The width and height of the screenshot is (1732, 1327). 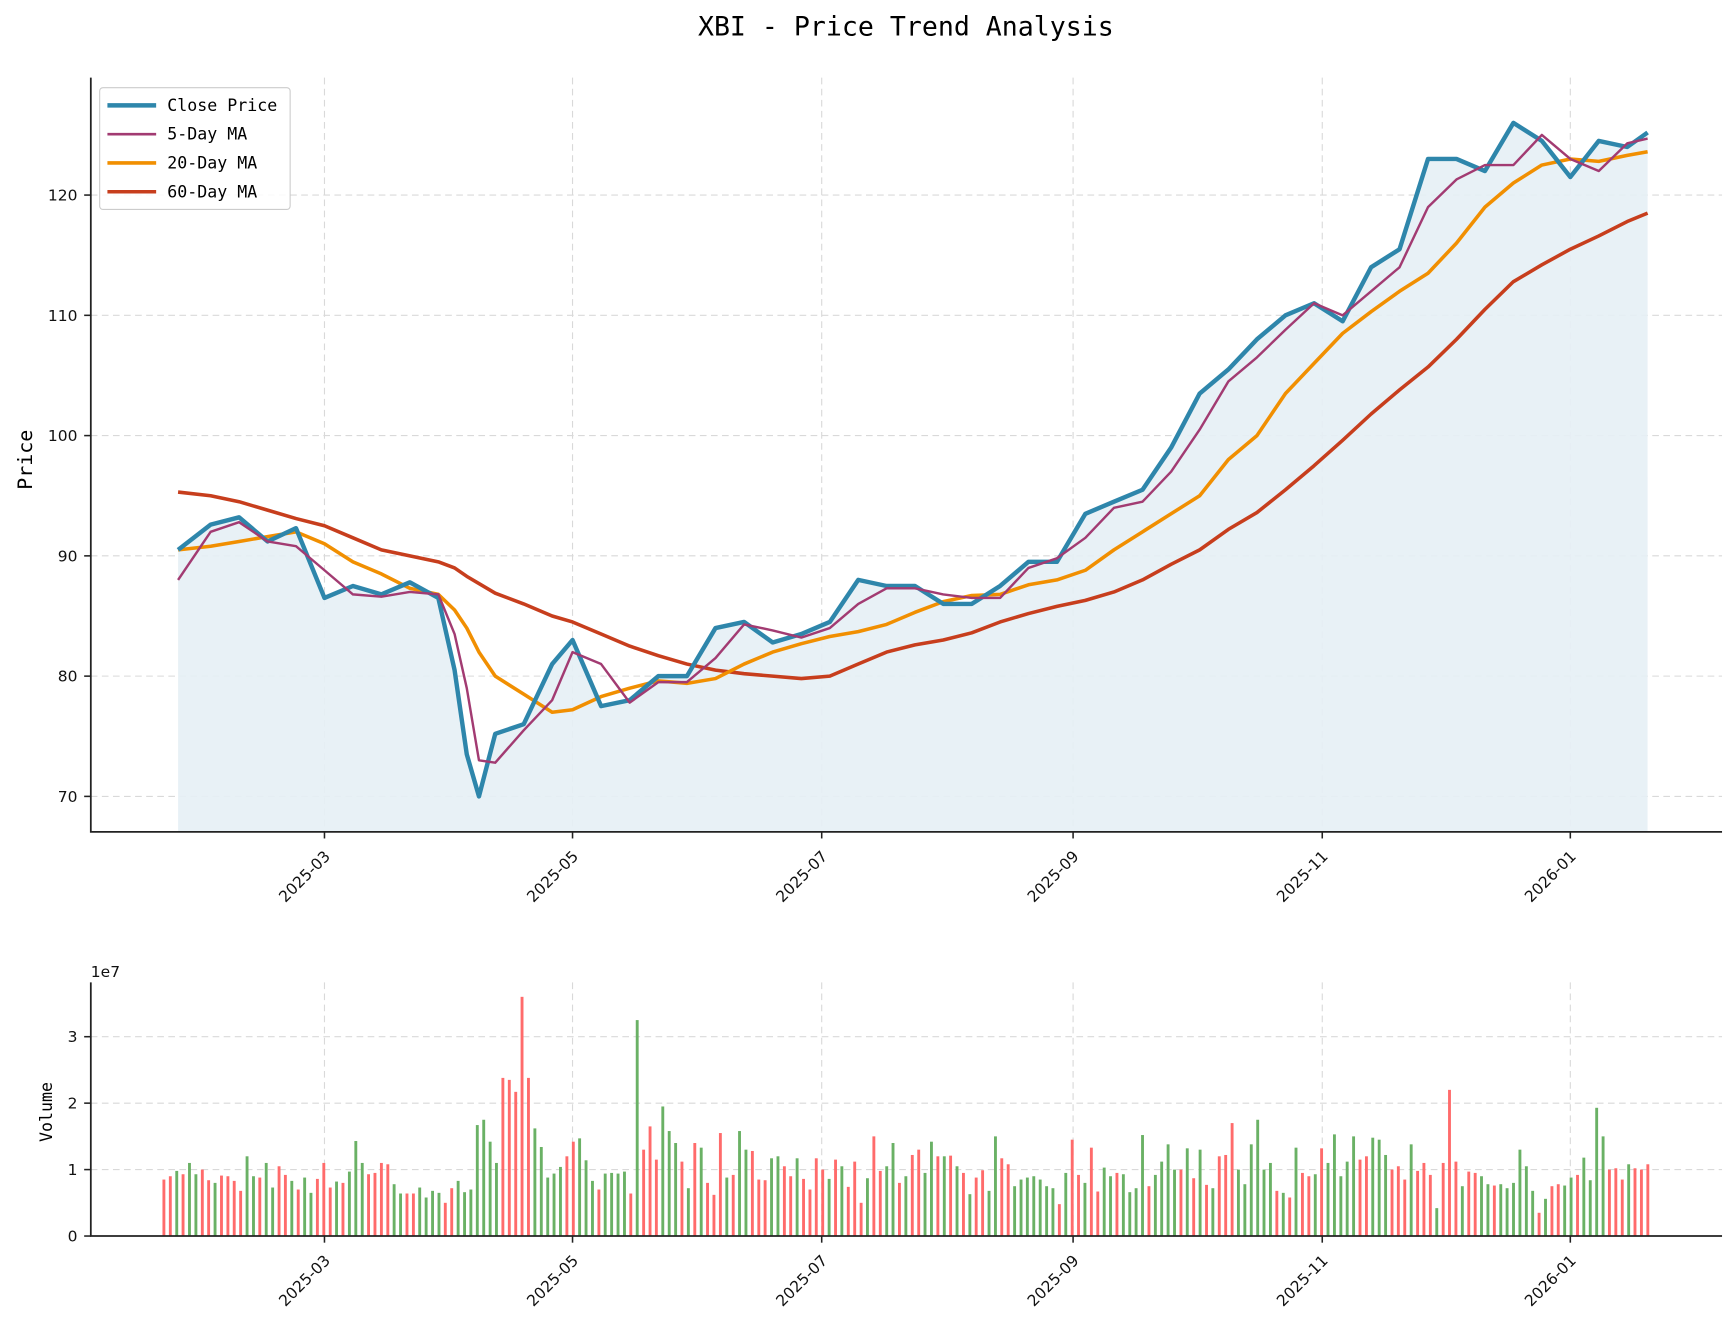 I want to click on y-tick-label: 110, so click(x=63, y=316).